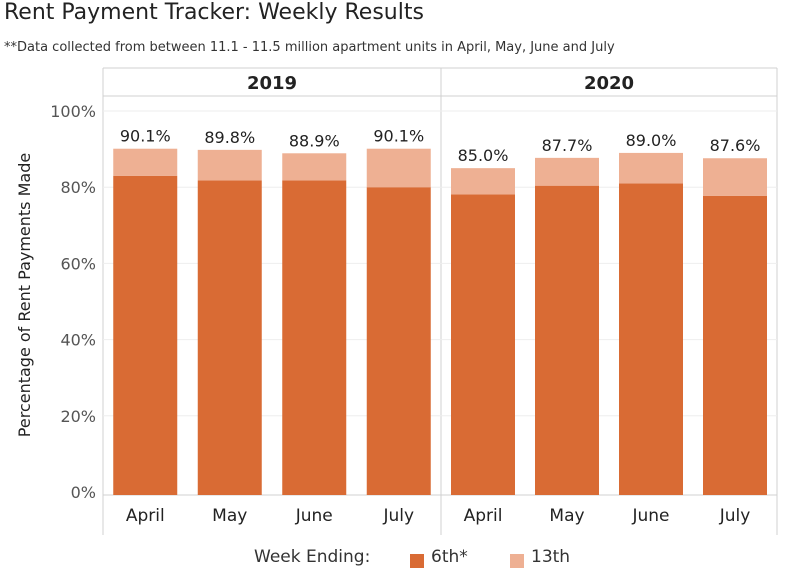 The image size is (785, 576). I want to click on y-tick-label: 80%, so click(78, 187).